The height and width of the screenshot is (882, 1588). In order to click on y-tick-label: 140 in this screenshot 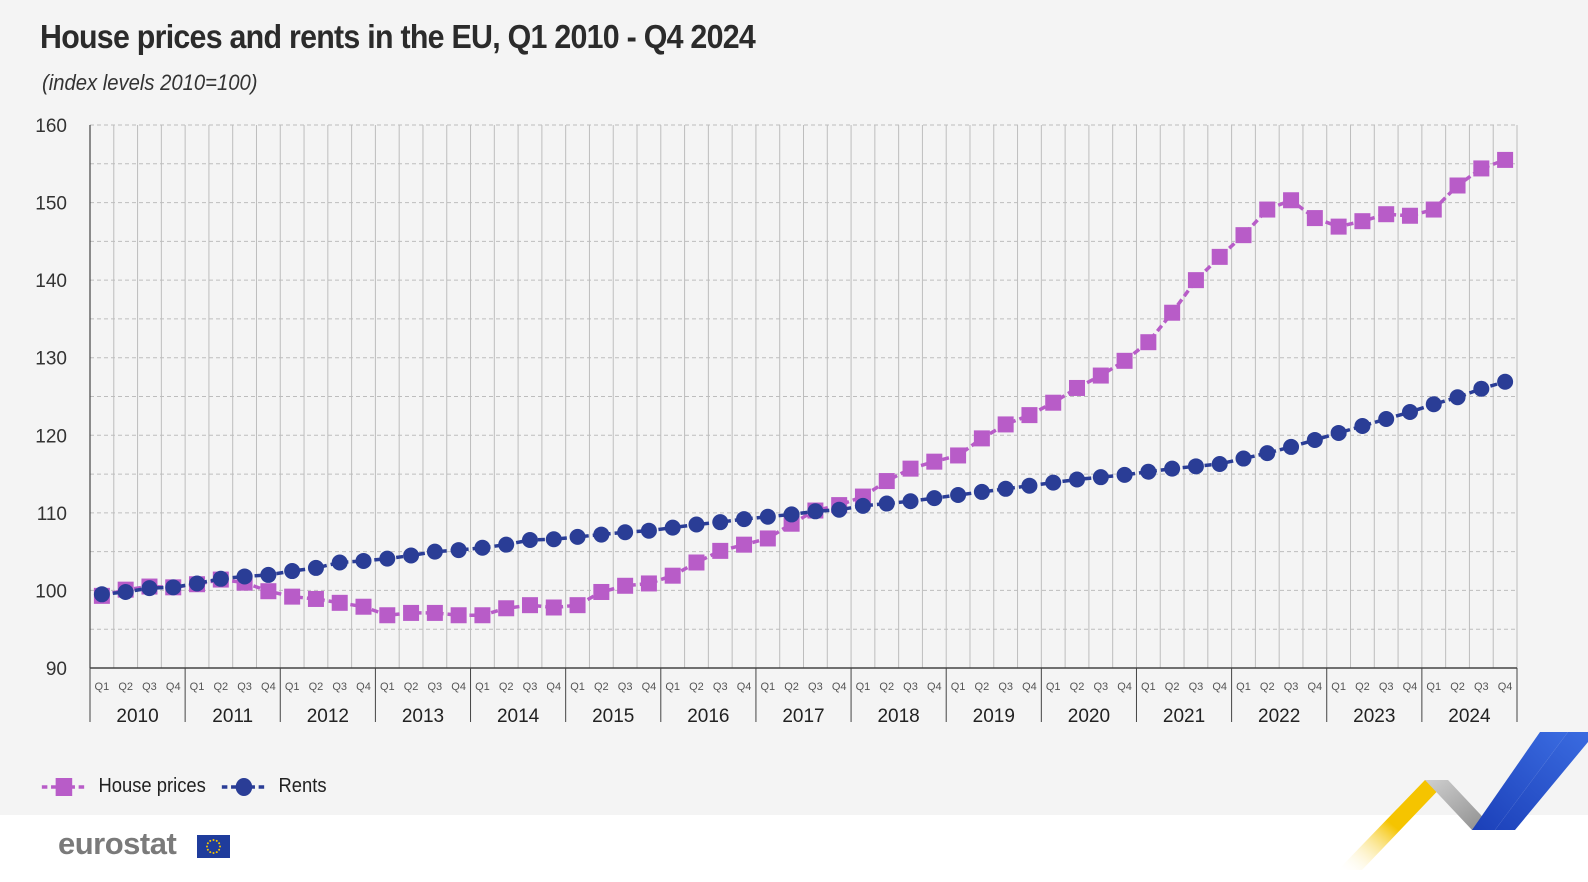, I will do `click(51, 281)`.